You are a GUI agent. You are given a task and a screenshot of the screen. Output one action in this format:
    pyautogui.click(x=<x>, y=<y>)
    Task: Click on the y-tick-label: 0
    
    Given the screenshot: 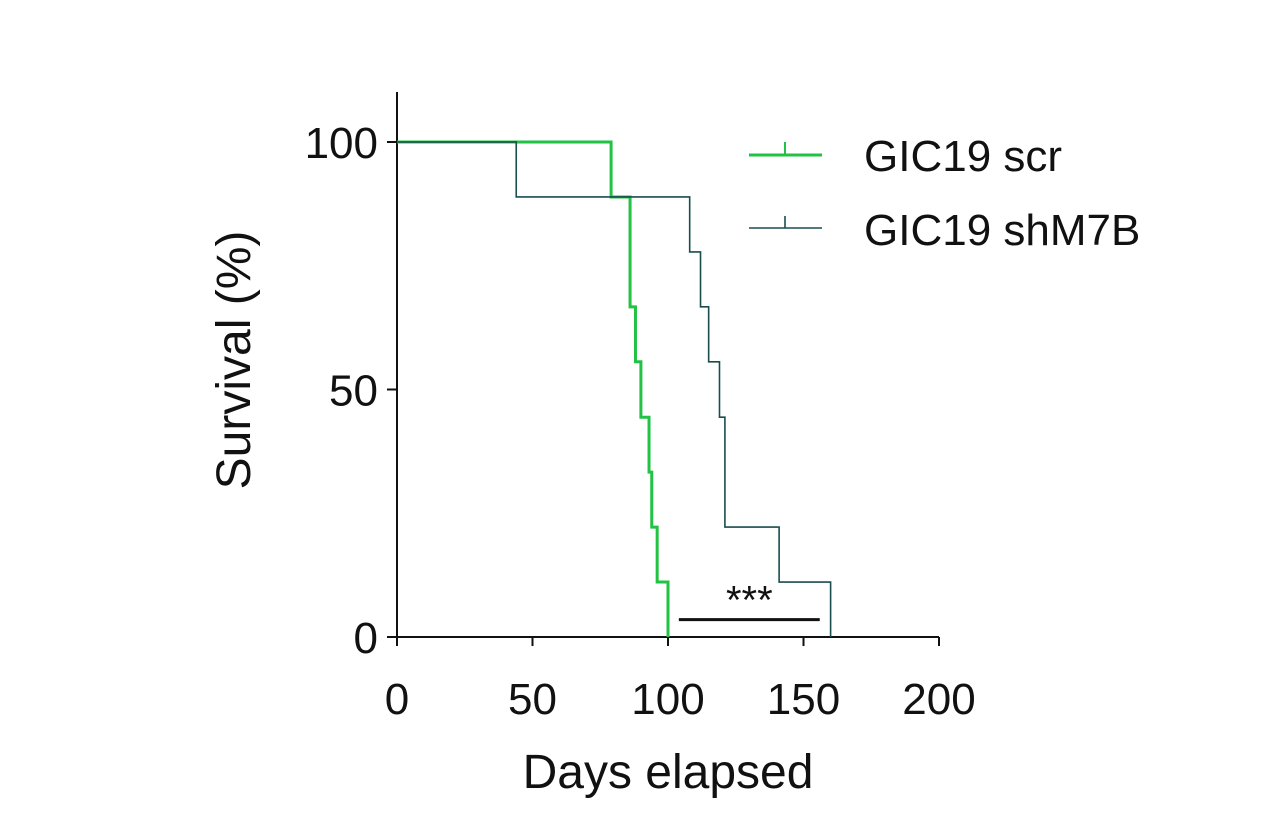 What is the action you would take?
    pyautogui.click(x=366, y=638)
    